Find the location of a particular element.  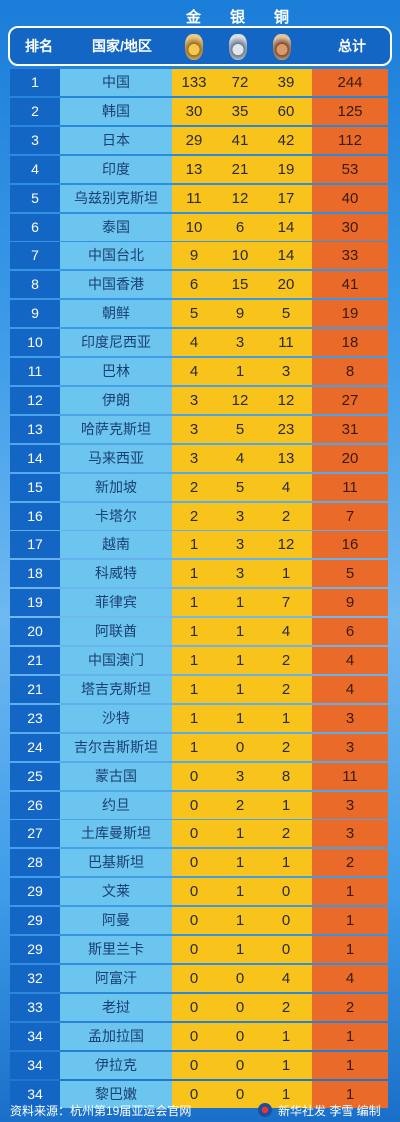

table-row: 21 中国澳门 1 1 2 4 is located at coordinates (200, 660).